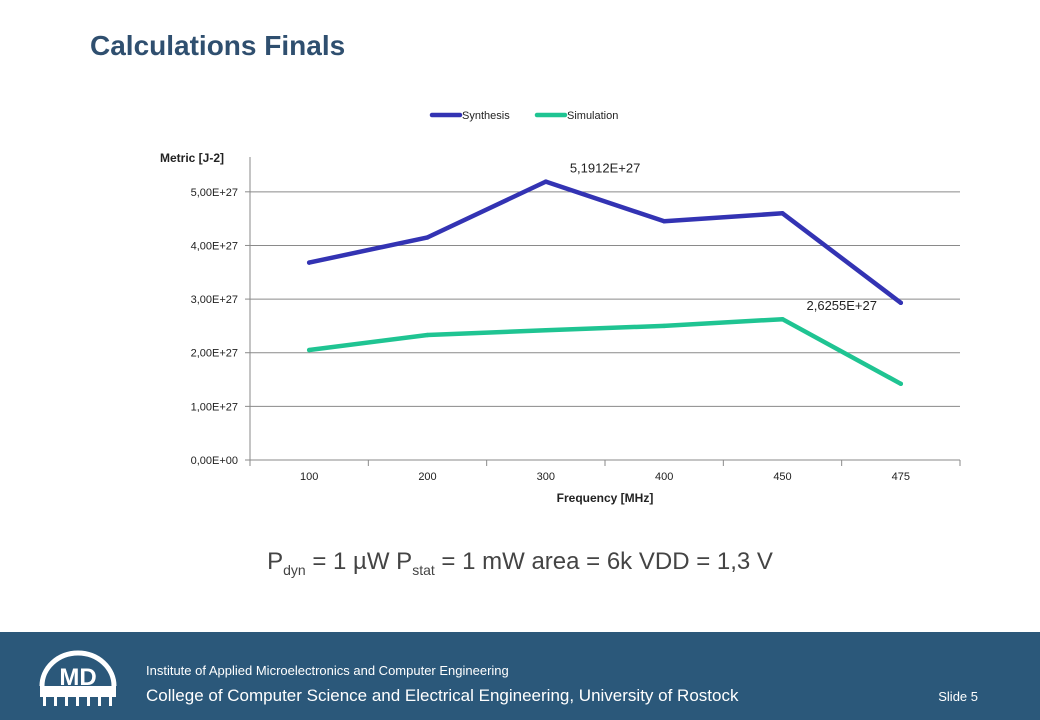 The height and width of the screenshot is (720, 1040). What do you see at coordinates (309, 477) in the screenshot?
I see `x-tick-label: 100` at bounding box center [309, 477].